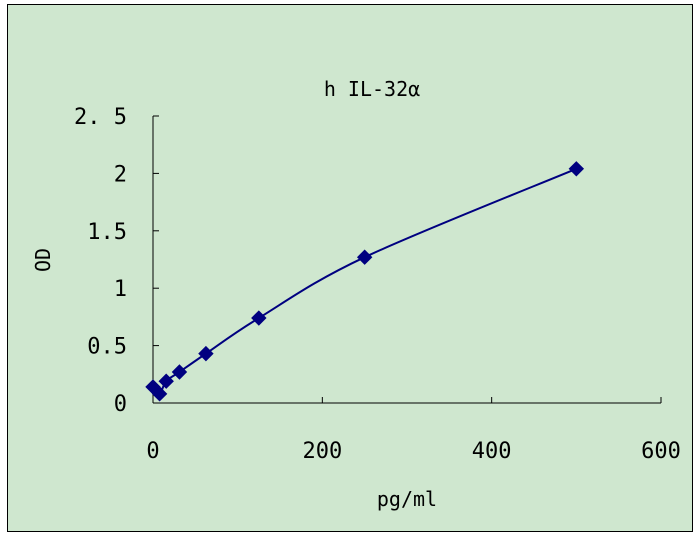  Describe the element at coordinates (120, 289) in the screenshot. I see `y-tick-label: 1` at that location.